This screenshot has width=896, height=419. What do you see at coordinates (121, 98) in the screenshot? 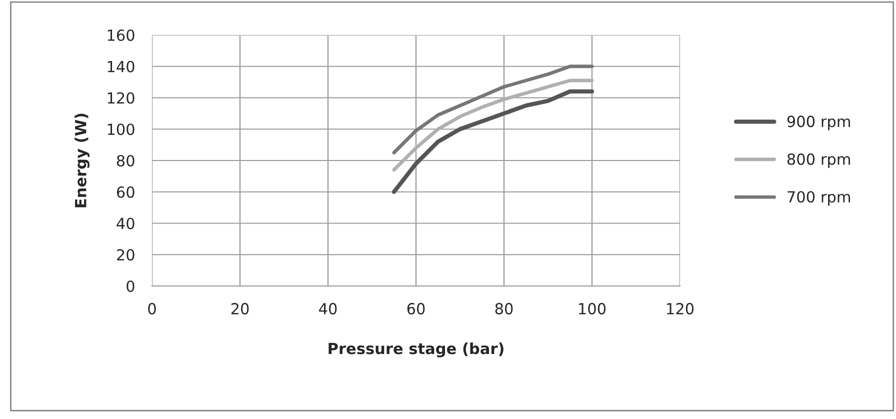
I see `y-tick-label: 120` at bounding box center [121, 98].